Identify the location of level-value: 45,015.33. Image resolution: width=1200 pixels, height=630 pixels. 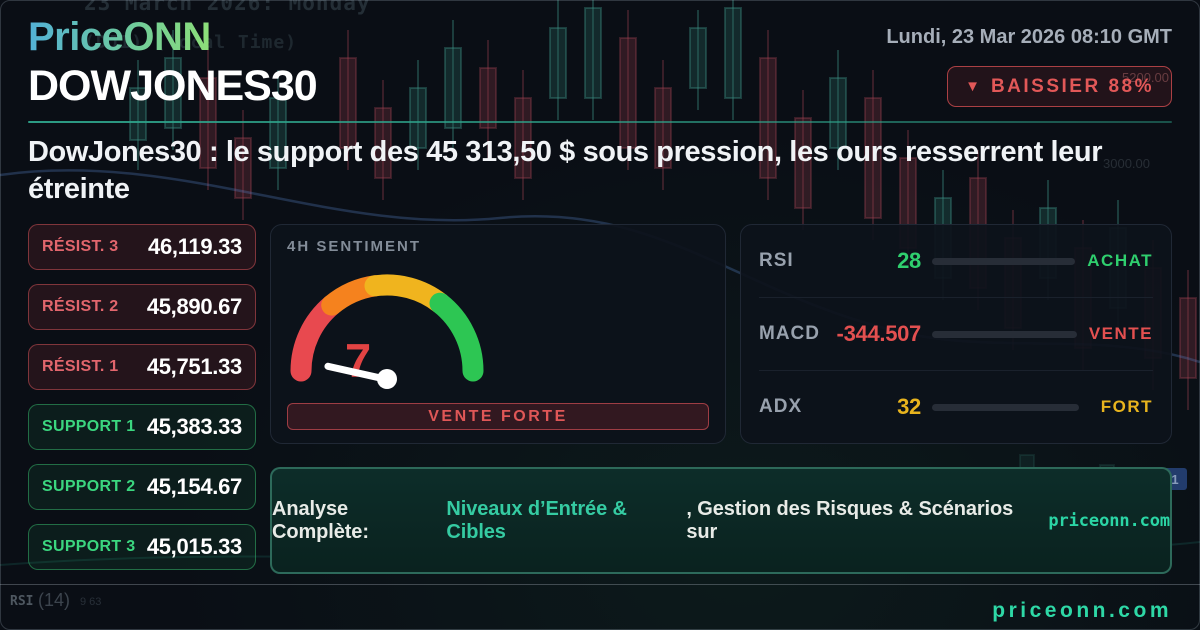
(194, 546).